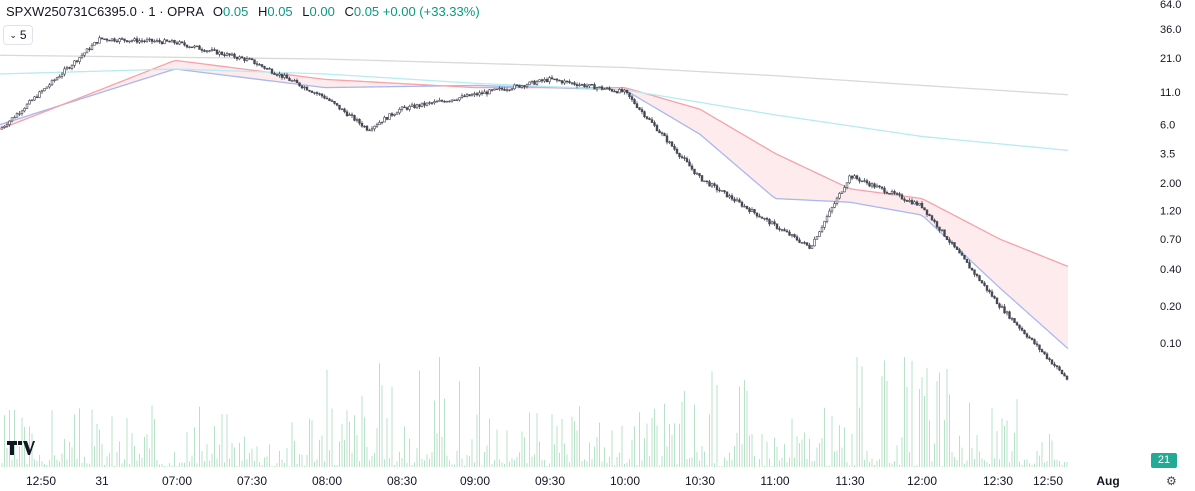  I want to click on interval-button: ⌄ 5, so click(18, 35).